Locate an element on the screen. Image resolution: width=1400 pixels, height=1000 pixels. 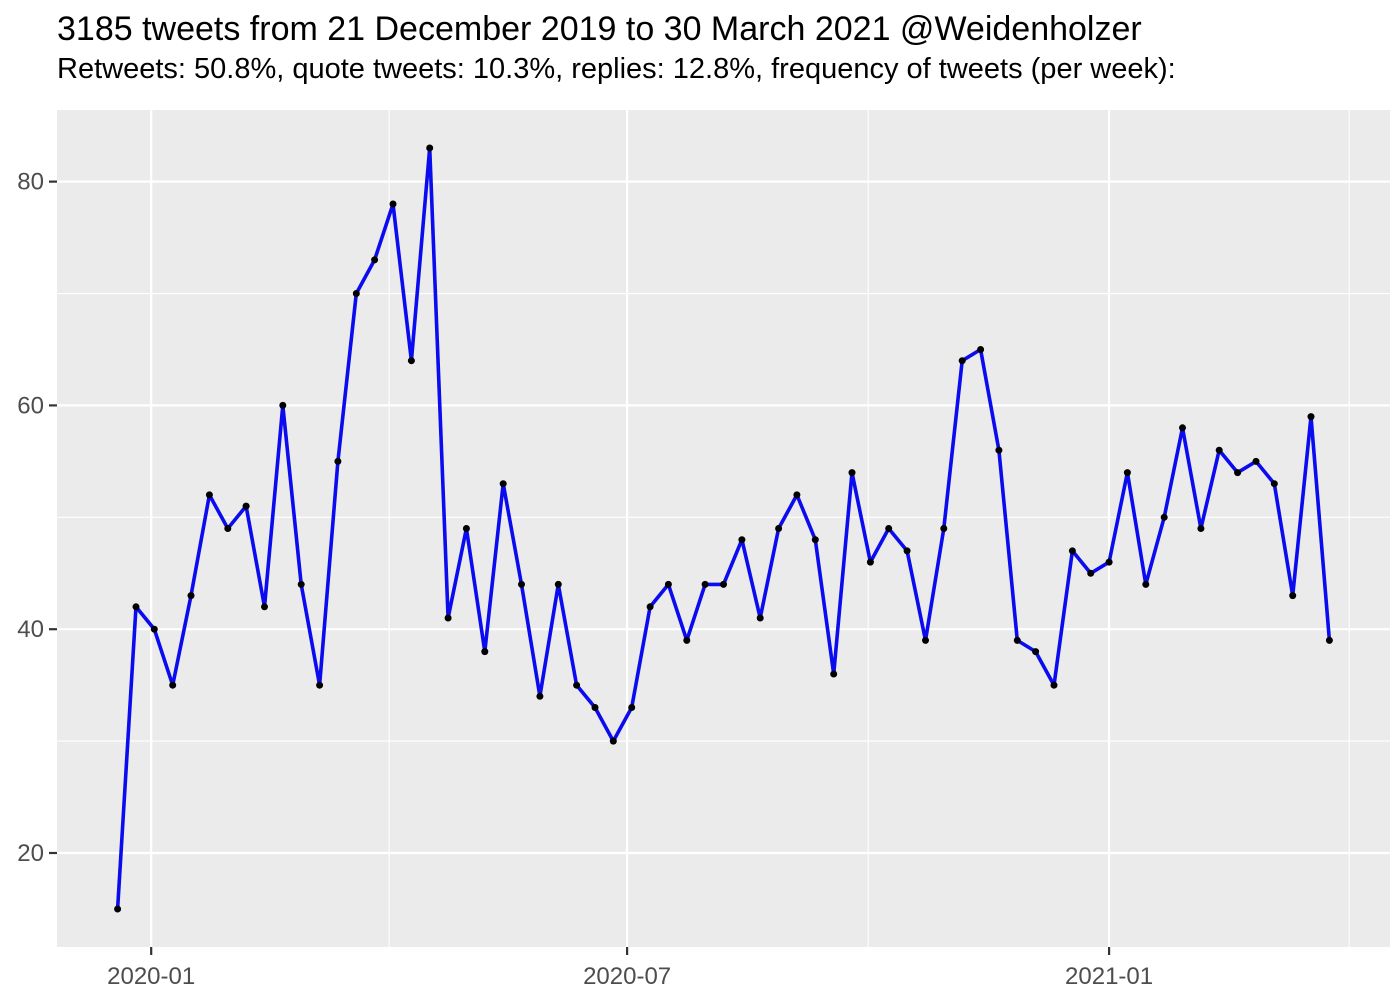
x-axis-tick-label: 2020-07 is located at coordinates (627, 976).